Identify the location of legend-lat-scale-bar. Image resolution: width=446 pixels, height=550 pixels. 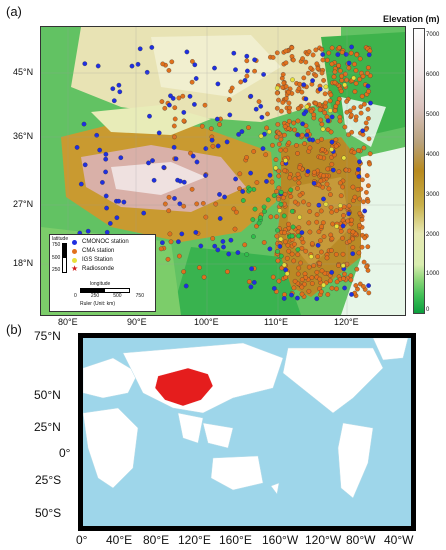
(64, 258).